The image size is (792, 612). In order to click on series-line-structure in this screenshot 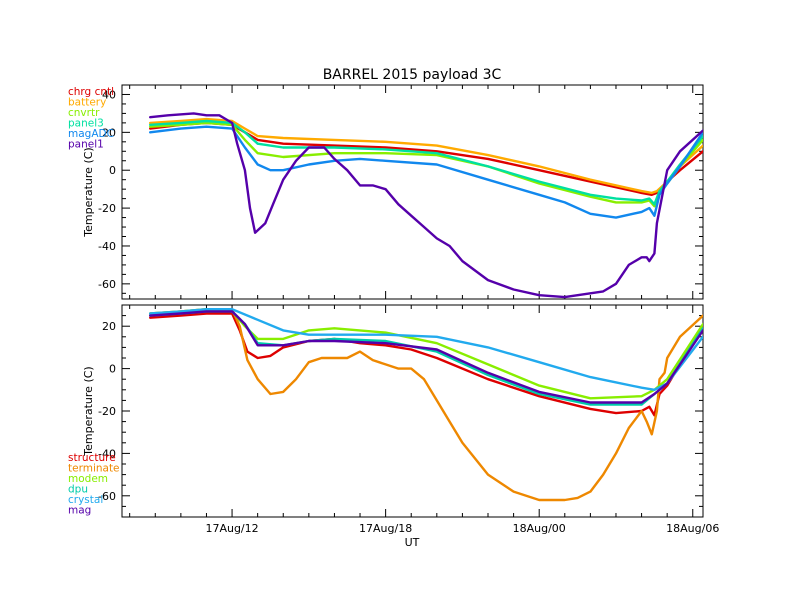, I will do `click(425, 364)`.